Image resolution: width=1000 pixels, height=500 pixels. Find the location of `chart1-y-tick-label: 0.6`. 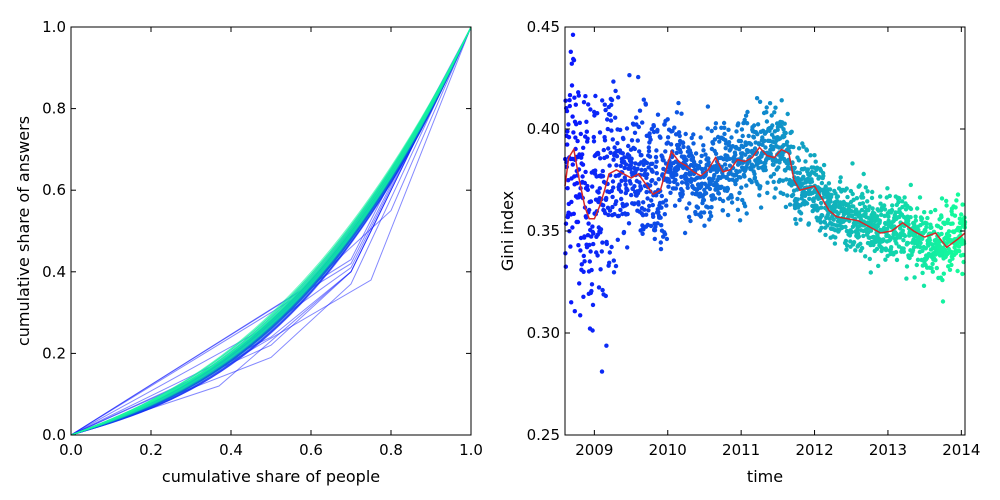

chart1-y-tick-label: 0.6 is located at coordinates (54, 190).